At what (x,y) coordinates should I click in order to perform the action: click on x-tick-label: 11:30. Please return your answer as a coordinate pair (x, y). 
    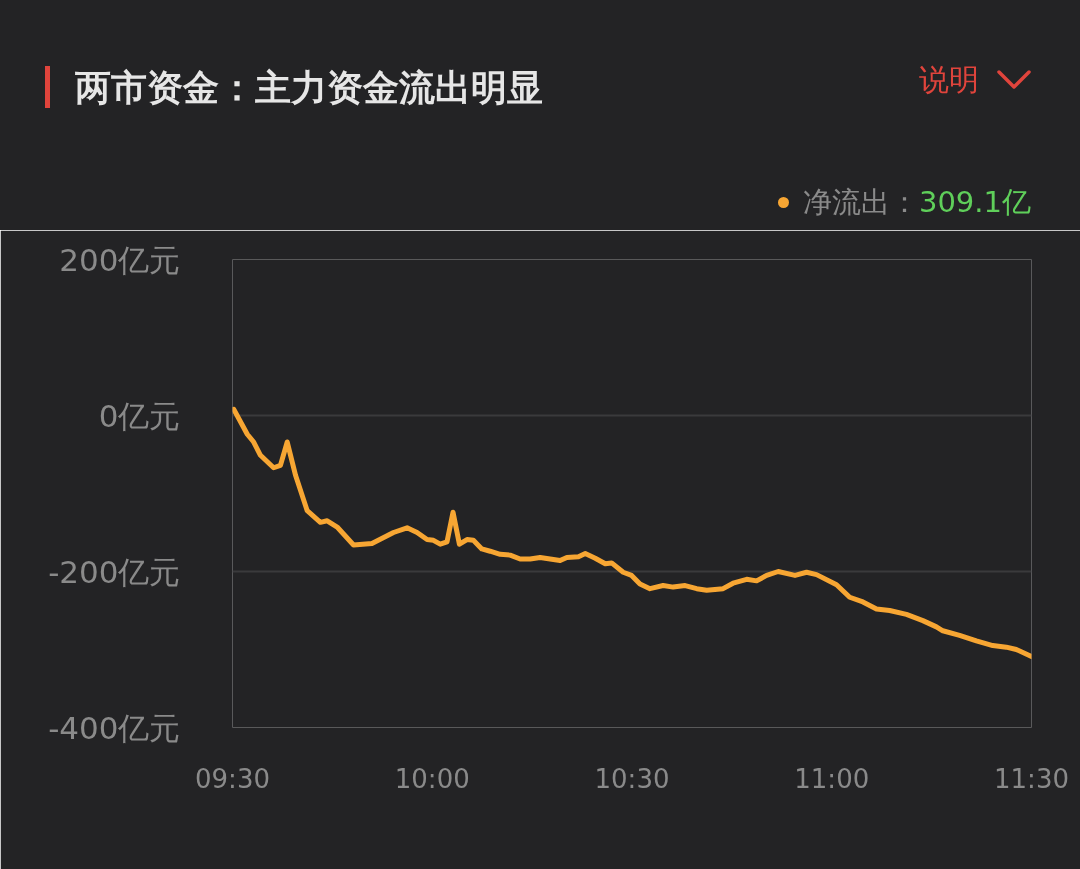
    Looking at the image, I should click on (1031, 778).